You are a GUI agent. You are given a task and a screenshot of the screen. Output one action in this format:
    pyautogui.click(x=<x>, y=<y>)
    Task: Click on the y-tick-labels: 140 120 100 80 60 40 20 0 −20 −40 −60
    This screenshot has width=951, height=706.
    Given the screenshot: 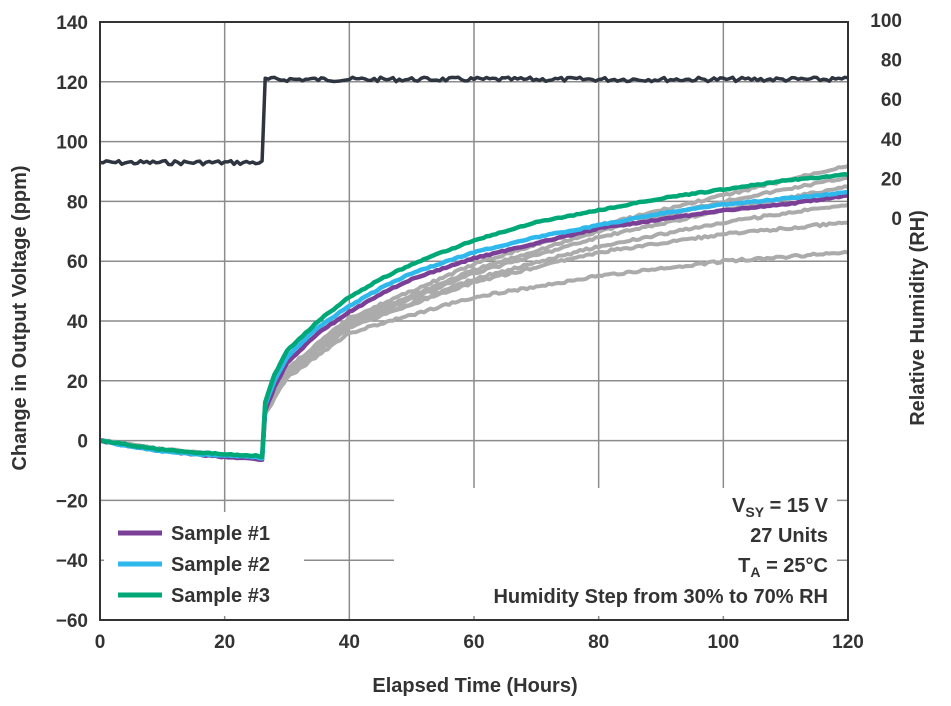 What is the action you would take?
    pyautogui.click(x=72, y=322)
    